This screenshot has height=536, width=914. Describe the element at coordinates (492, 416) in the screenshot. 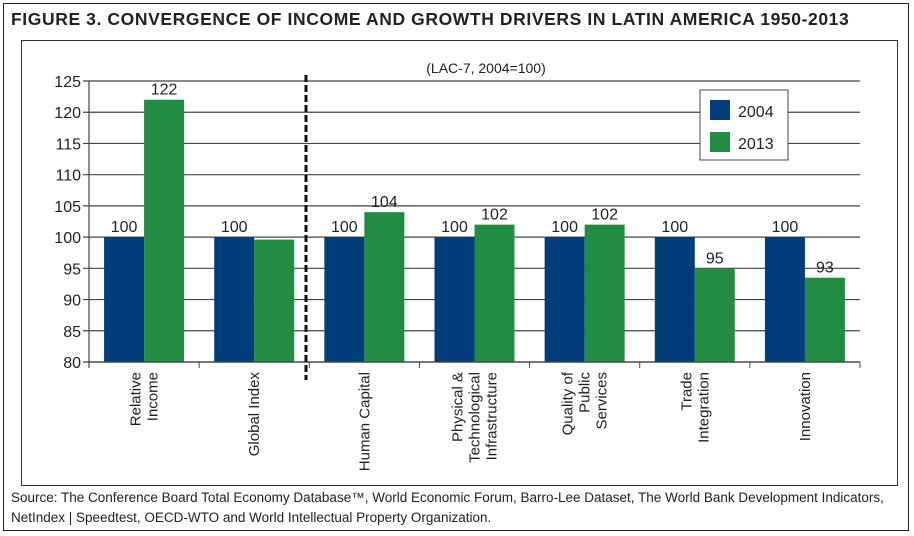

I see `category-label: Infrastructure` at that location.